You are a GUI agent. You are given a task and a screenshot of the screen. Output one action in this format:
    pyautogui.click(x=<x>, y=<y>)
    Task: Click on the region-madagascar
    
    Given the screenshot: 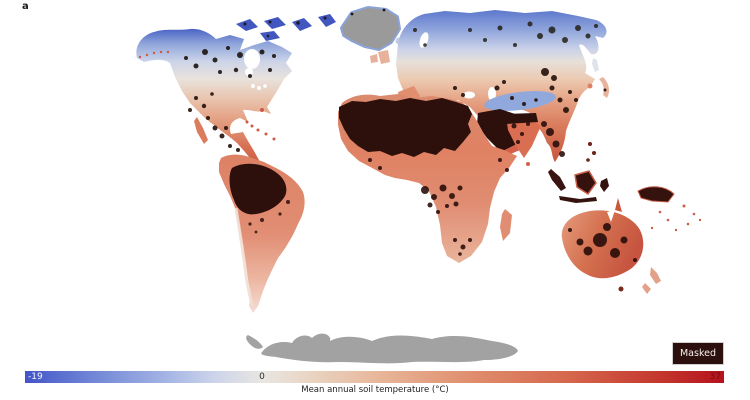 What is the action you would take?
    pyautogui.click(x=506, y=225)
    